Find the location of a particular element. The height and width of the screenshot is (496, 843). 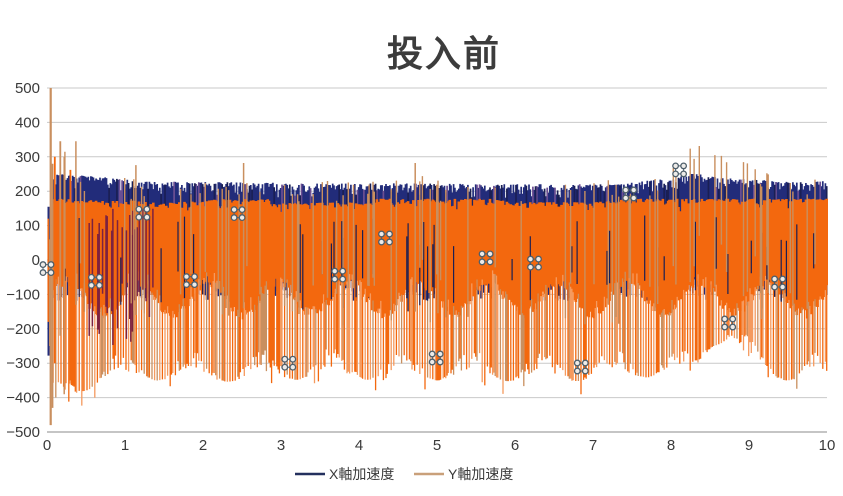

y-axis-tick-label: 300 is located at coordinates (27, 157).